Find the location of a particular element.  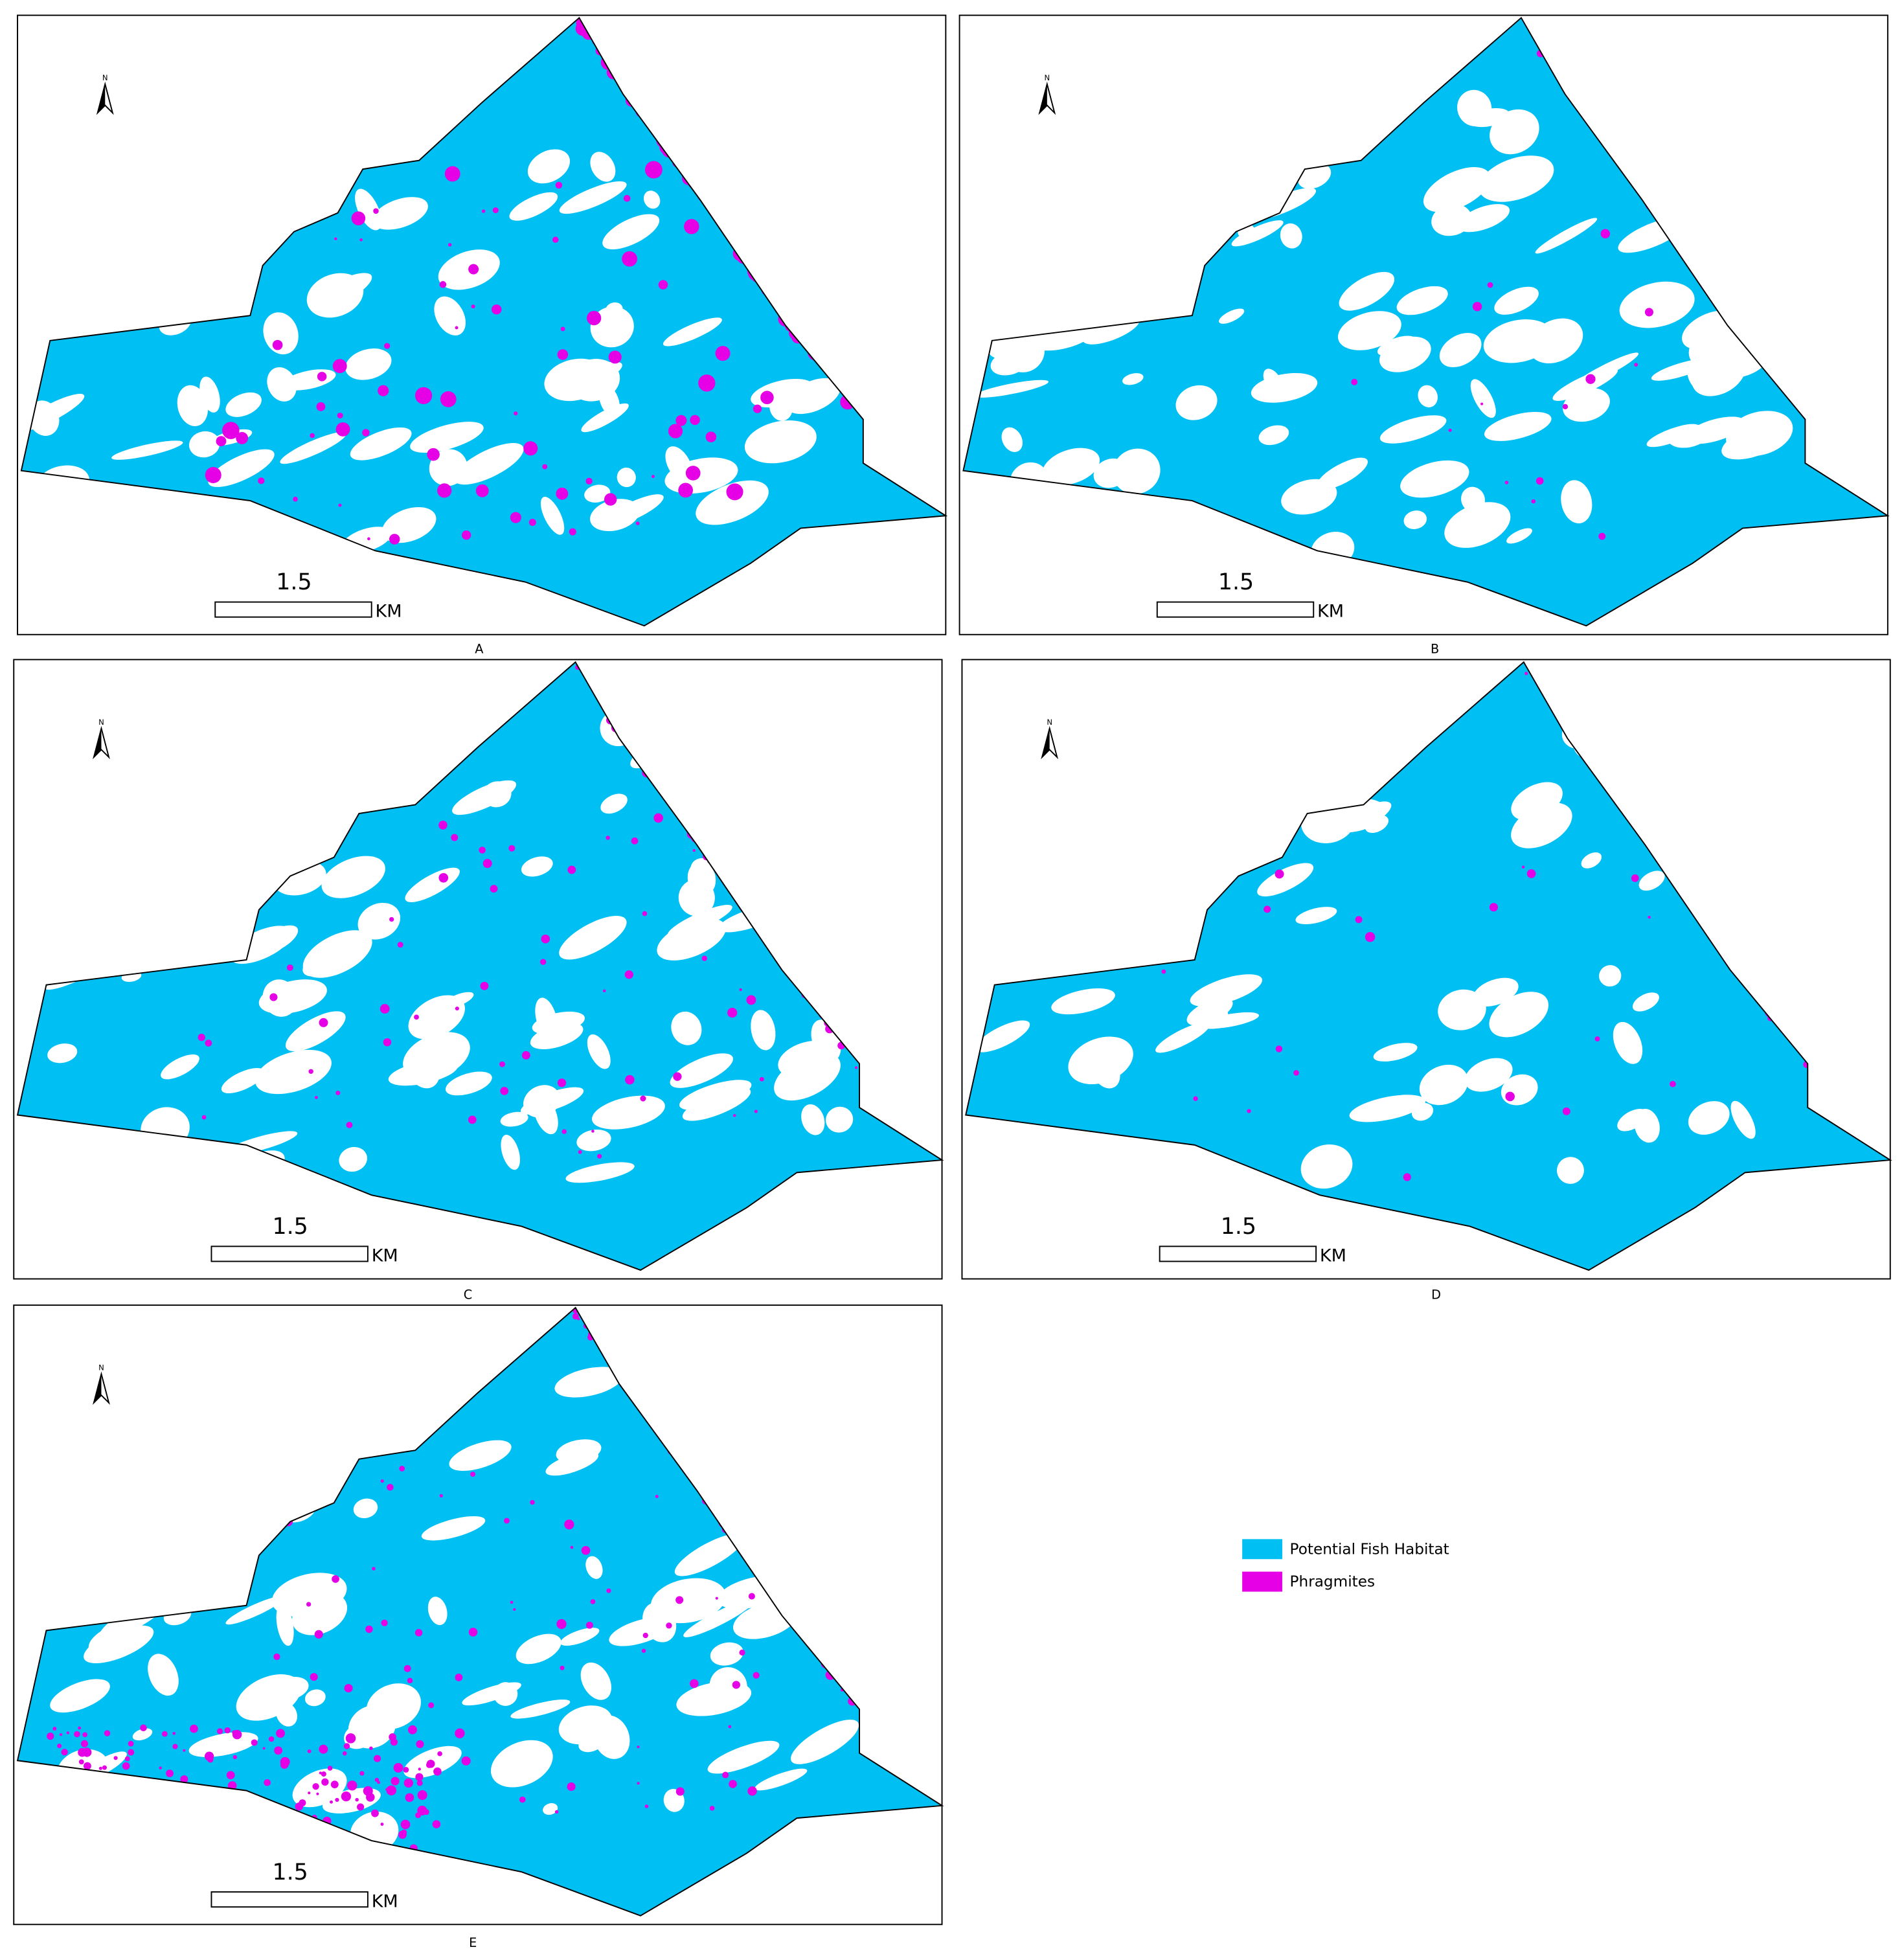

scale-value: 1.5 is located at coordinates (290, 1227).